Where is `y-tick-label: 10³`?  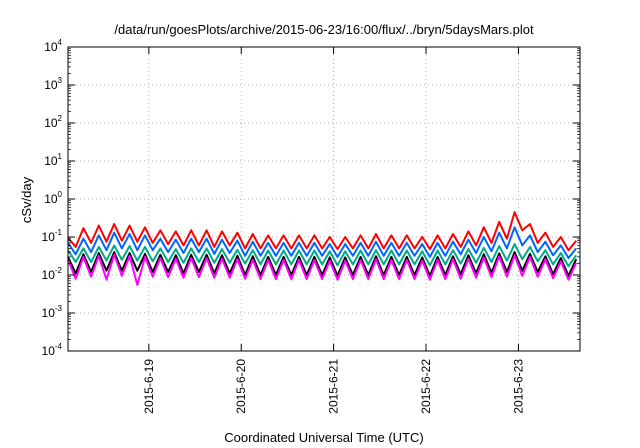
y-tick-label: 10³ is located at coordinates (53, 84).